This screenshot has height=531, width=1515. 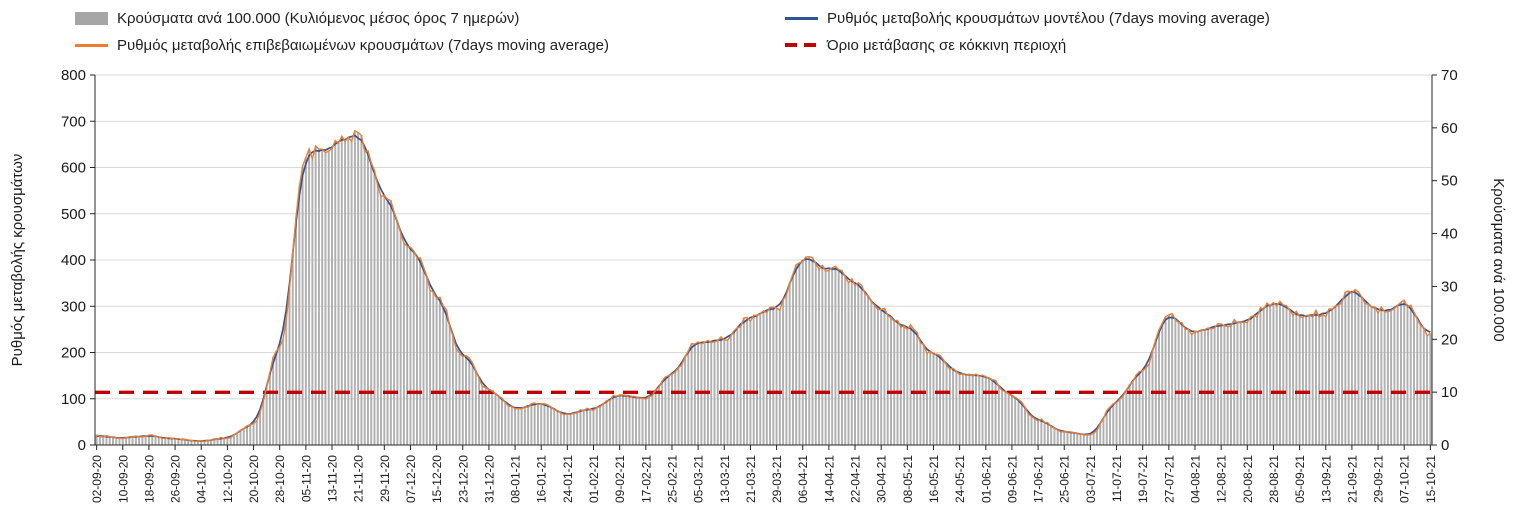 I want to click on x-tick-label: 13-11-20, so click(x=332, y=478).